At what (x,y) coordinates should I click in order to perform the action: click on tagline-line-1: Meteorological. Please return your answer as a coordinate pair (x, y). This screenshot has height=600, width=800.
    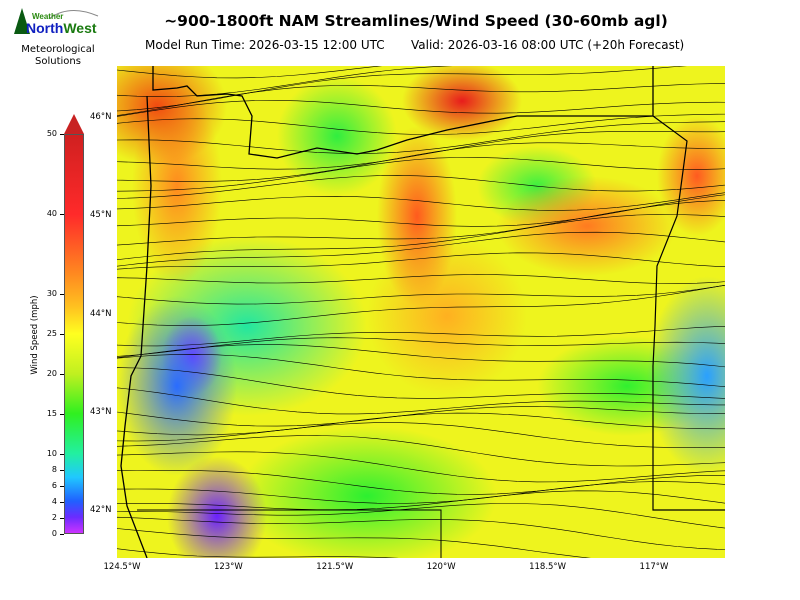
    Looking at the image, I should click on (58, 49).